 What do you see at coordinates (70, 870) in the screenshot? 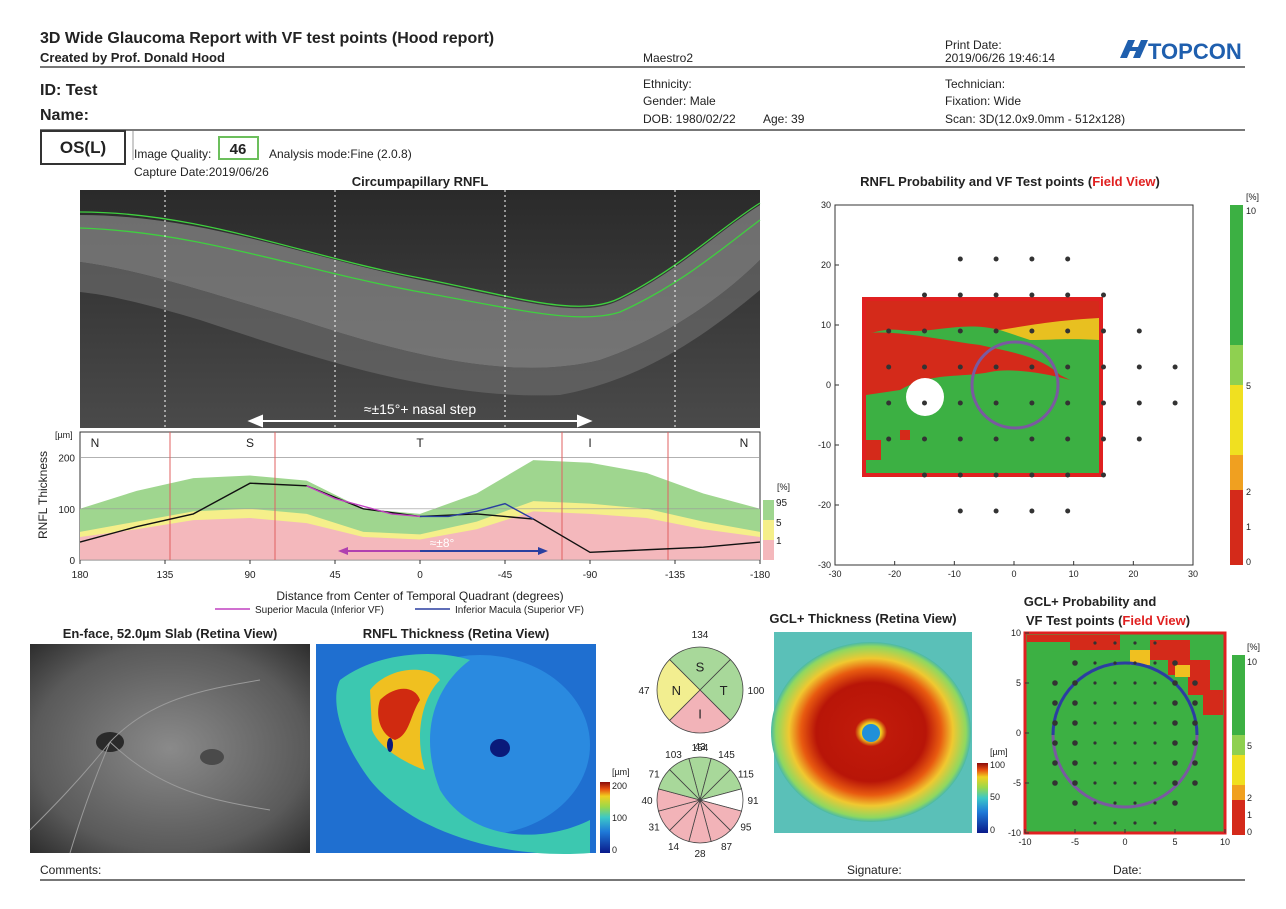
I see `comments-label: Comments:` at bounding box center [70, 870].